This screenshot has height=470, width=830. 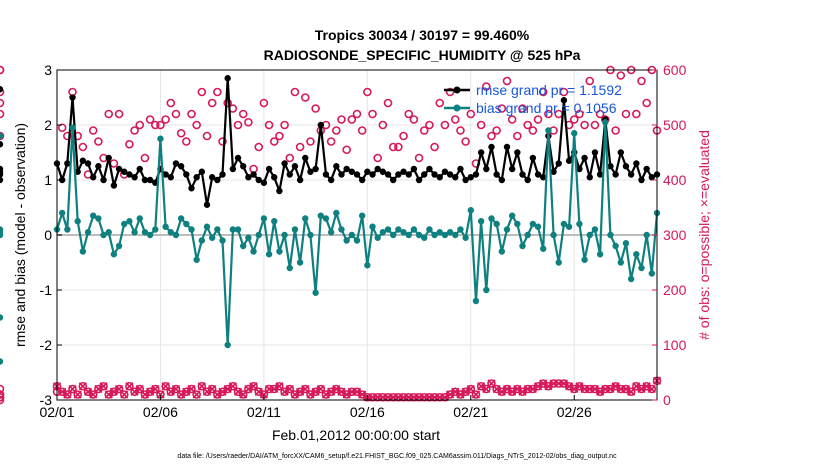 What do you see at coordinates (549, 90) in the screenshot?
I see `legend-rmse-label: rmse grand pr = 1.1592` at bounding box center [549, 90].